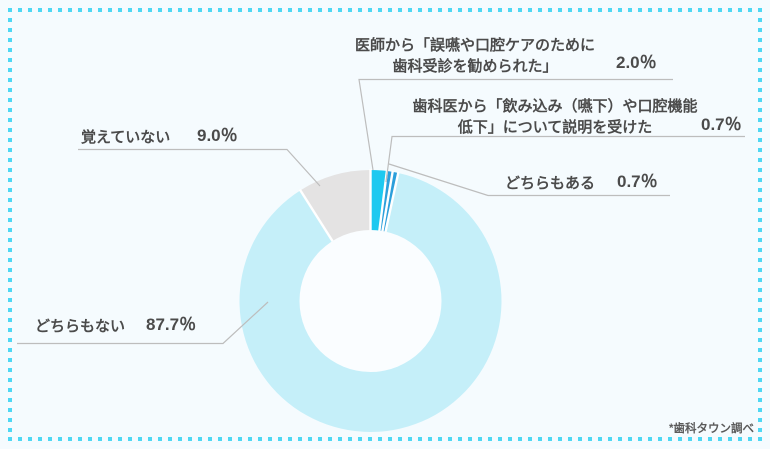 This screenshot has height=449, width=770. Describe the element at coordinates (636, 62) in the screenshot. I see `callout-doctor-percent: 2.0％` at that location.